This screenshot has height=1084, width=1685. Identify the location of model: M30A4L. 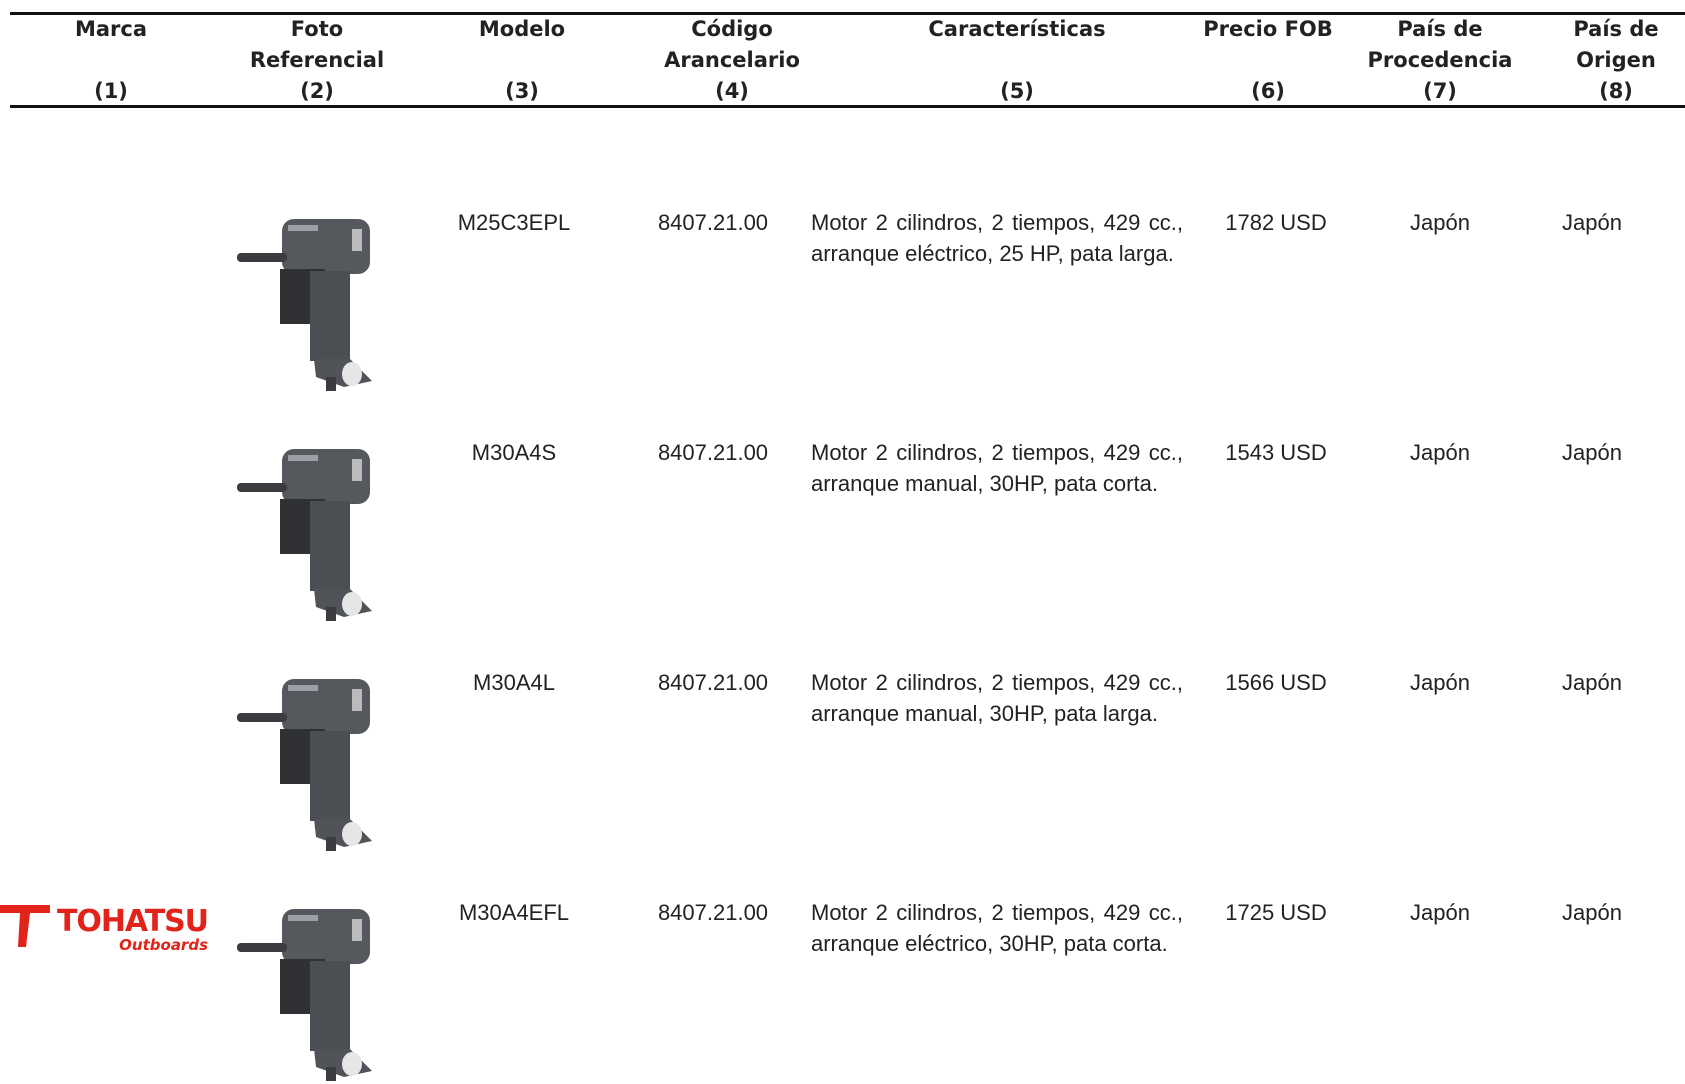
(514, 682).